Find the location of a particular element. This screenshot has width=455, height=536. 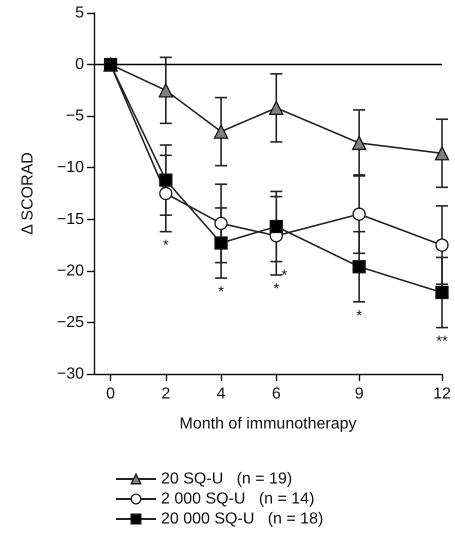

y-tick-label: −30 is located at coordinates (70, 374).